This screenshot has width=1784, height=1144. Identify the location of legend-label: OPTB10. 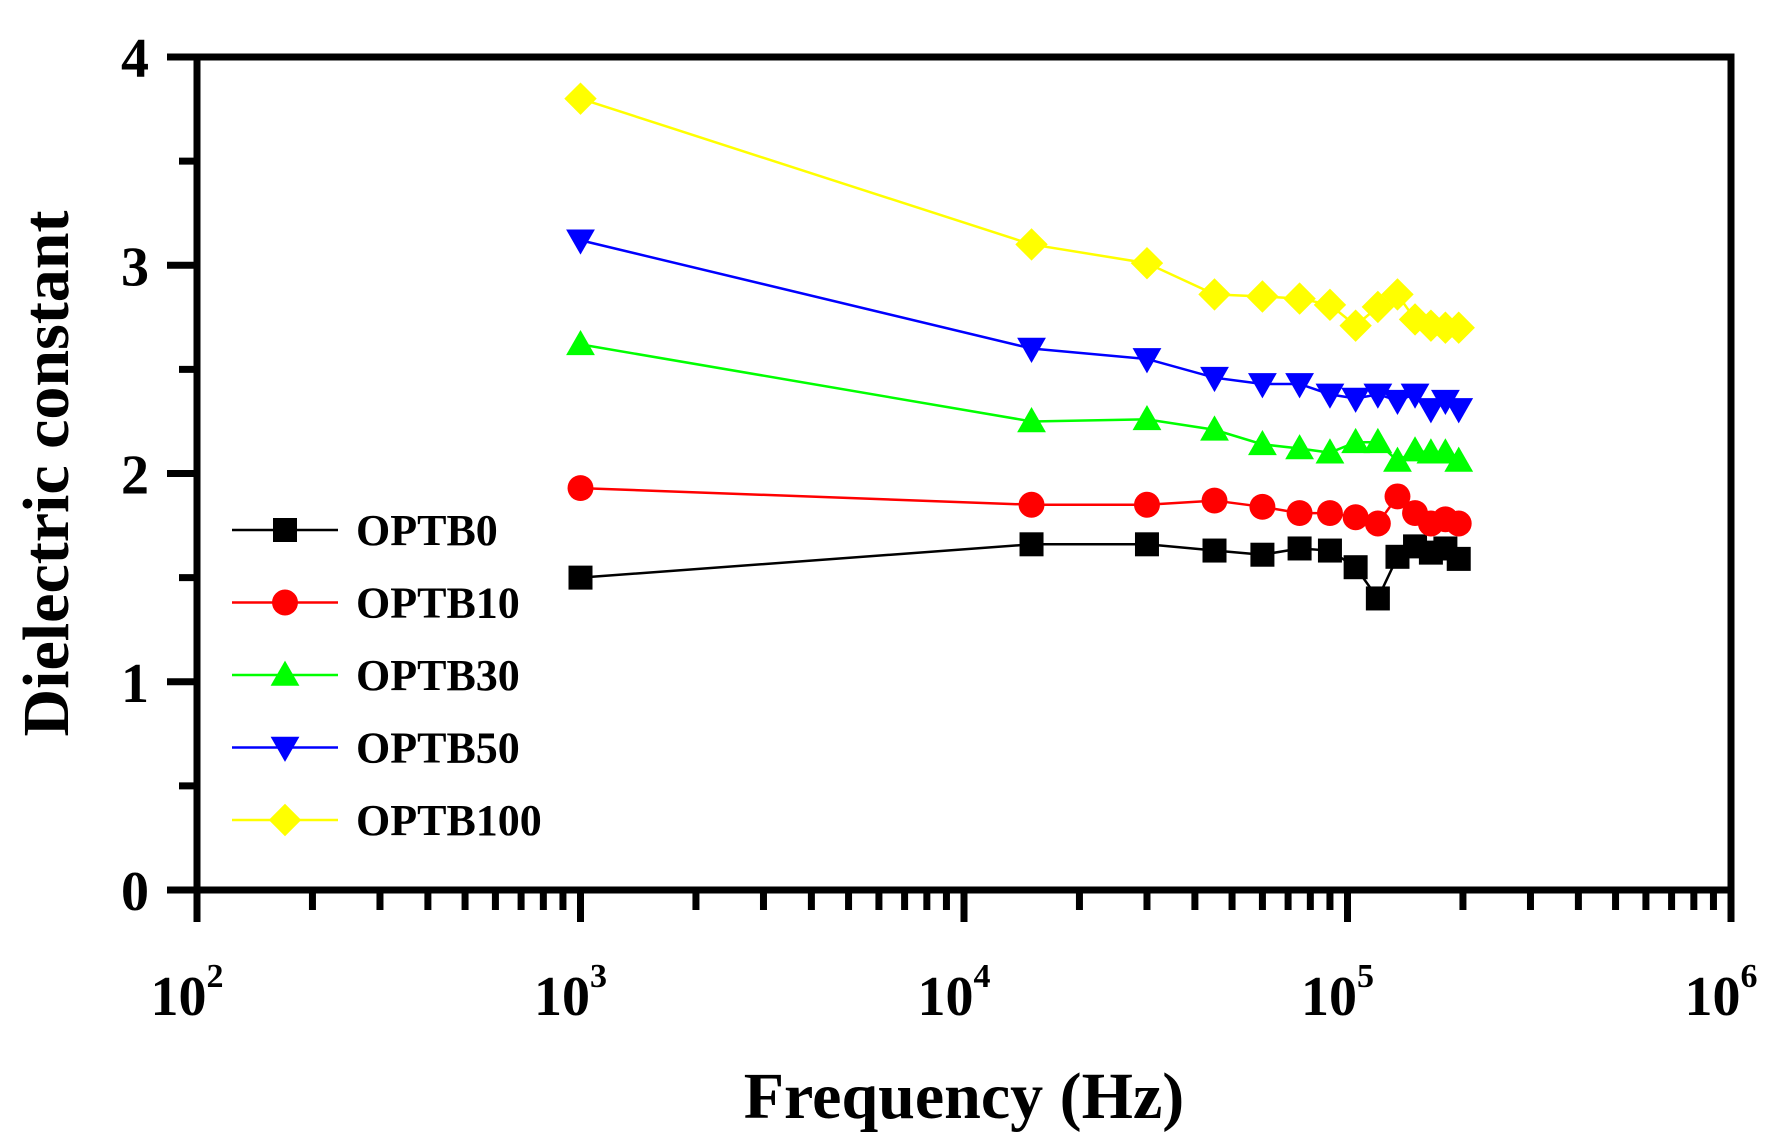
(438, 603).